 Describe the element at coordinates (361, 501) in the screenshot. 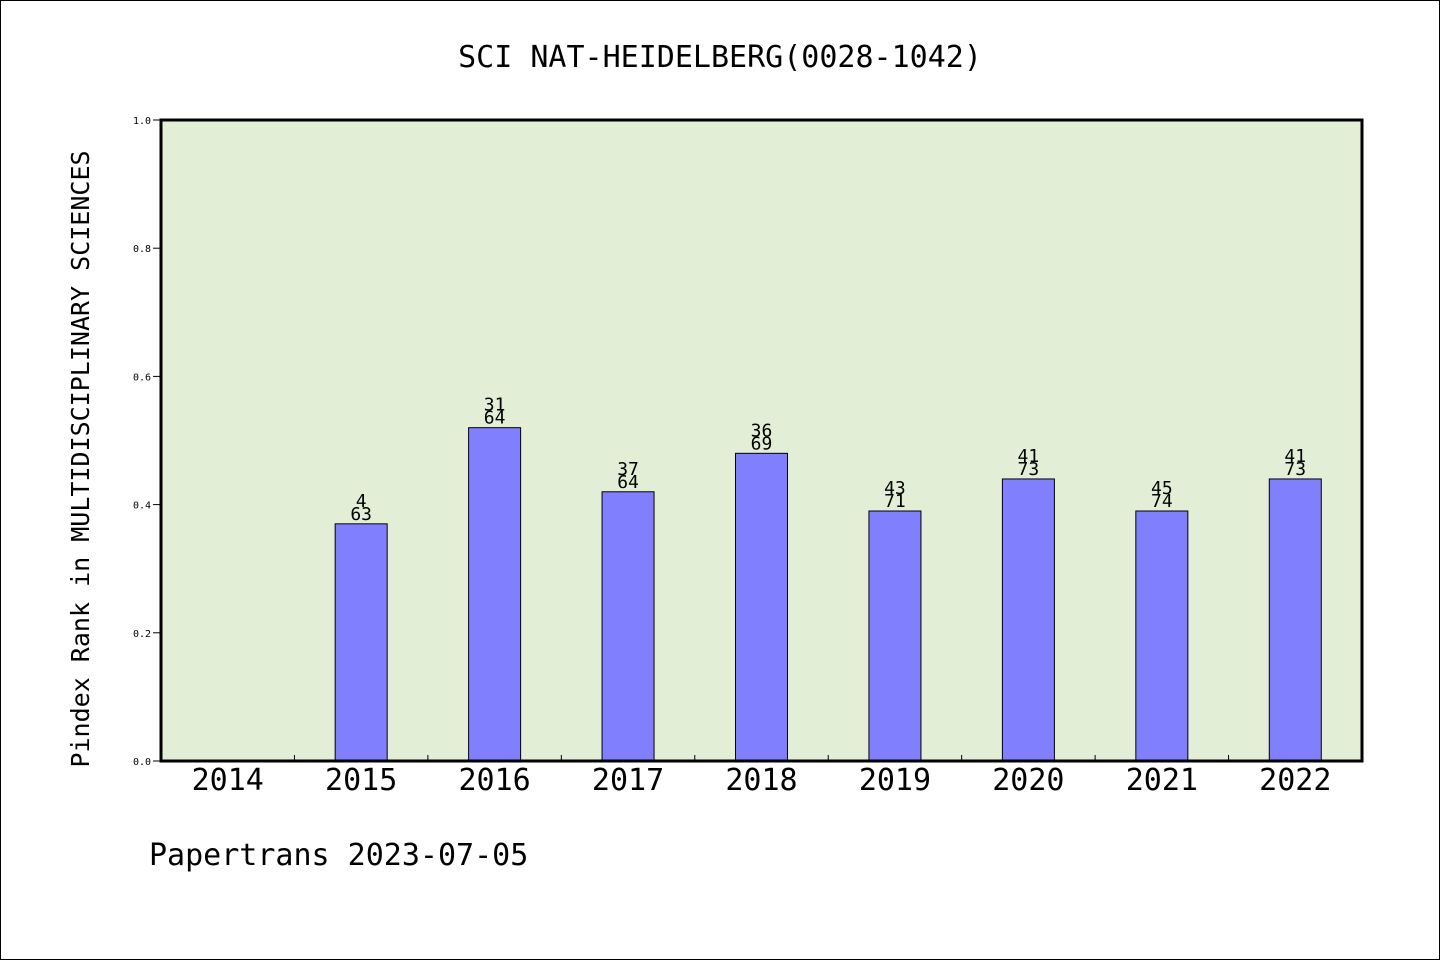

I see `bar-label-rank: 4` at that location.